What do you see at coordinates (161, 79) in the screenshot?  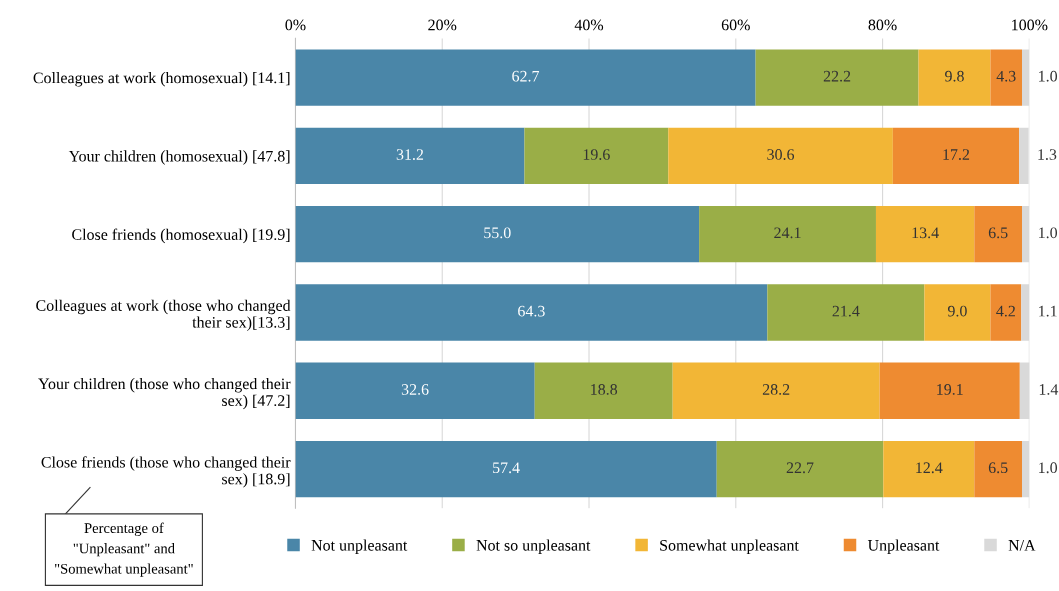 I see `y-tick-label: Colleagues at work (homosexual) [14.1]` at bounding box center [161, 79].